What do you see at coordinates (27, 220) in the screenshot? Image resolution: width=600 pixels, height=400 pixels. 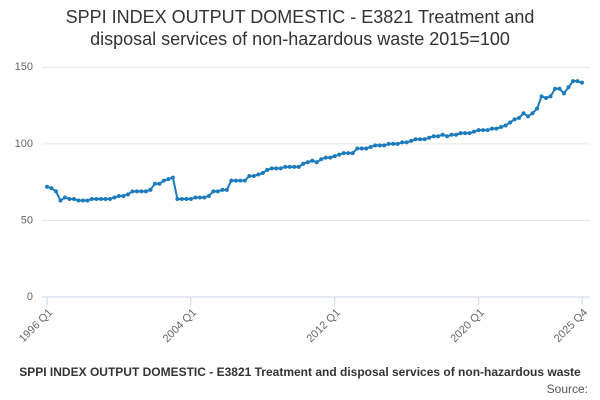 I see `y-tick-label: 50` at bounding box center [27, 220].